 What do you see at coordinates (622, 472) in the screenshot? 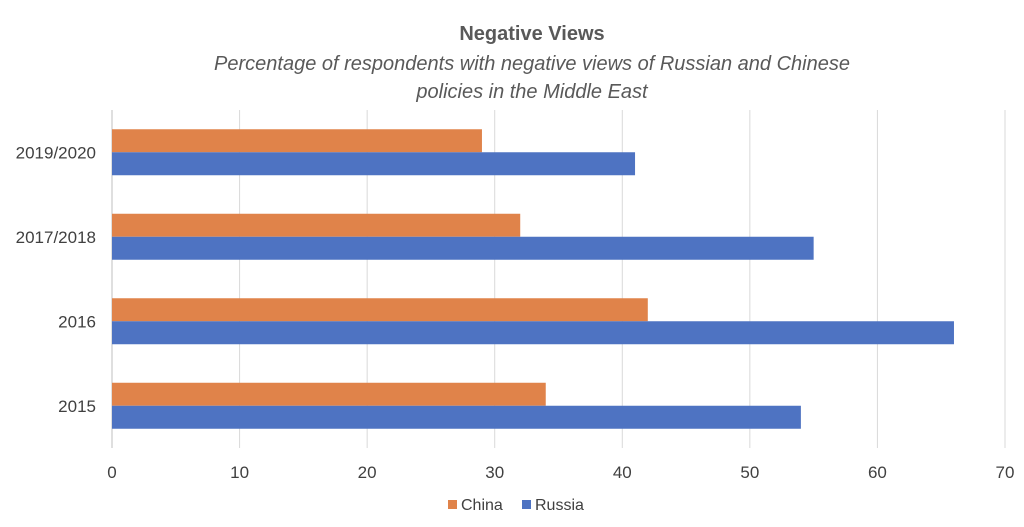
I see `x-tick-label-40: 40` at bounding box center [622, 472].